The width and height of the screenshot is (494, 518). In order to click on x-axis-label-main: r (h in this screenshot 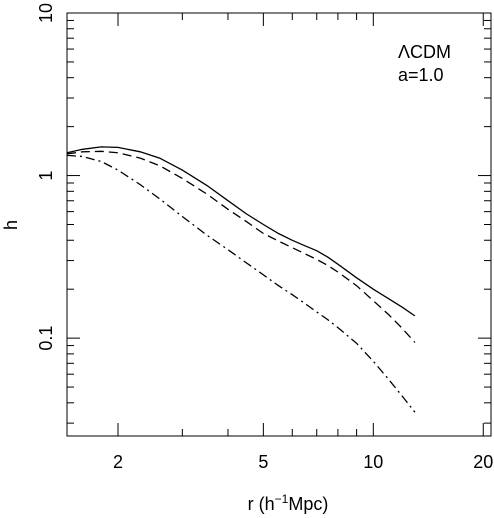, I will do `click(261, 504)`.